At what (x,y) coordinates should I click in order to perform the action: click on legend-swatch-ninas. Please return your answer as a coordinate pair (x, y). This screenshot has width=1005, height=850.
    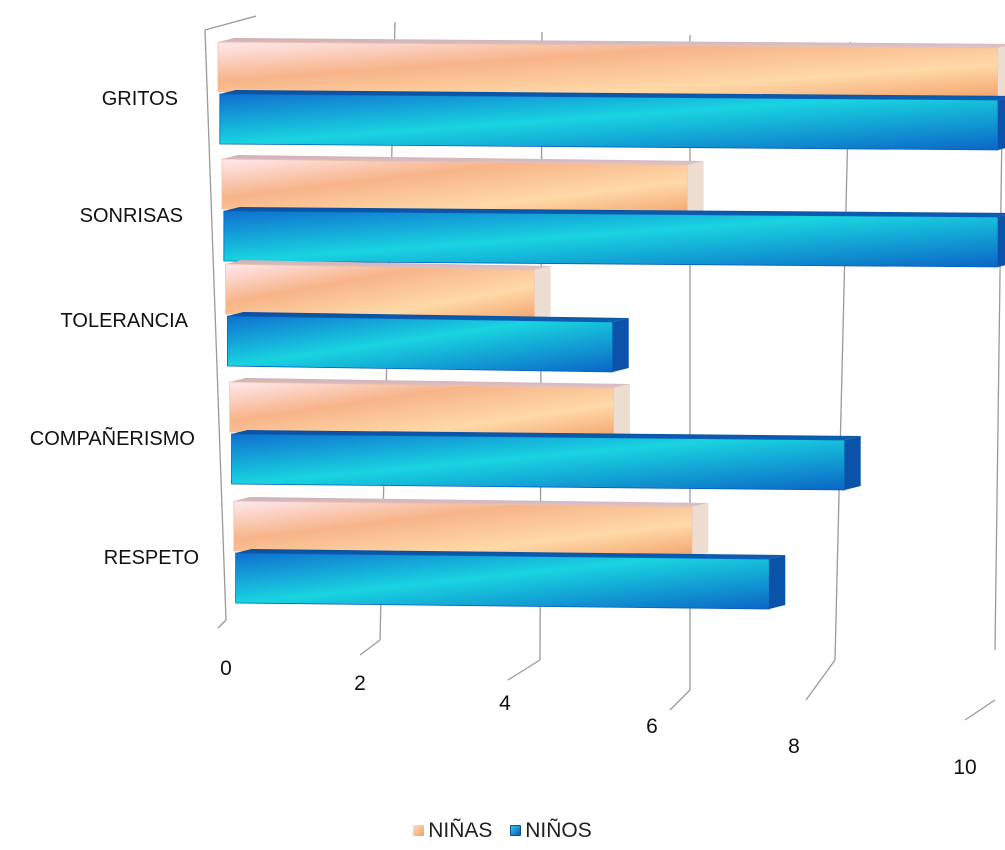
    Looking at the image, I should click on (419, 830).